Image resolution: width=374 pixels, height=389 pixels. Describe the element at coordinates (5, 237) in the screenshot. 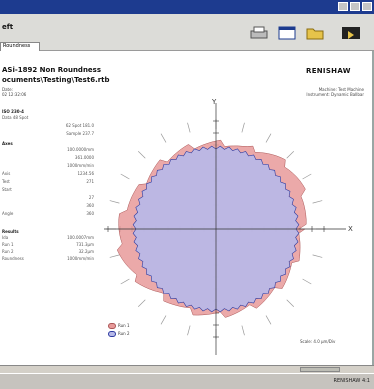

I see `stat-label: Ida` at that location.